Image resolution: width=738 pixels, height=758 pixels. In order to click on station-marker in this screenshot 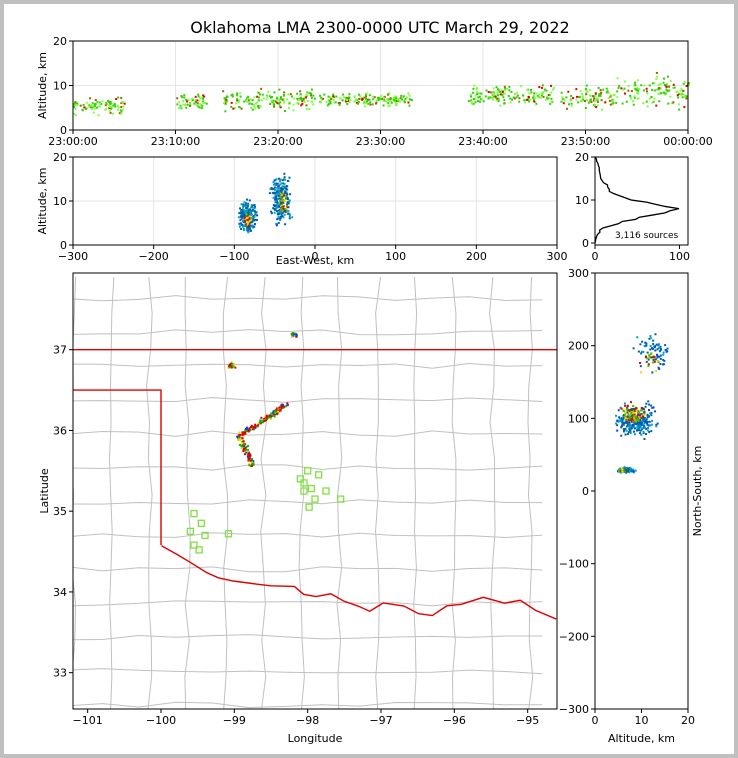, I will do `click(315, 499)`.